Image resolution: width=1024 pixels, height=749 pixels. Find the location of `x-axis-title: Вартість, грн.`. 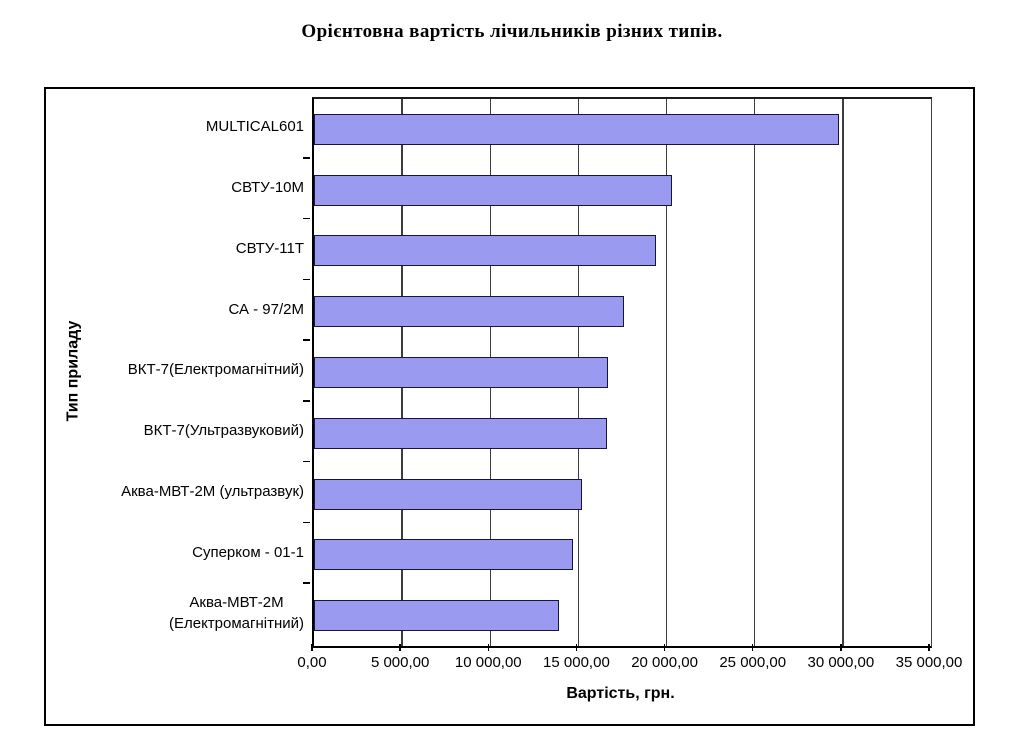

x-axis-title: Вартість, грн. is located at coordinates (620, 693).